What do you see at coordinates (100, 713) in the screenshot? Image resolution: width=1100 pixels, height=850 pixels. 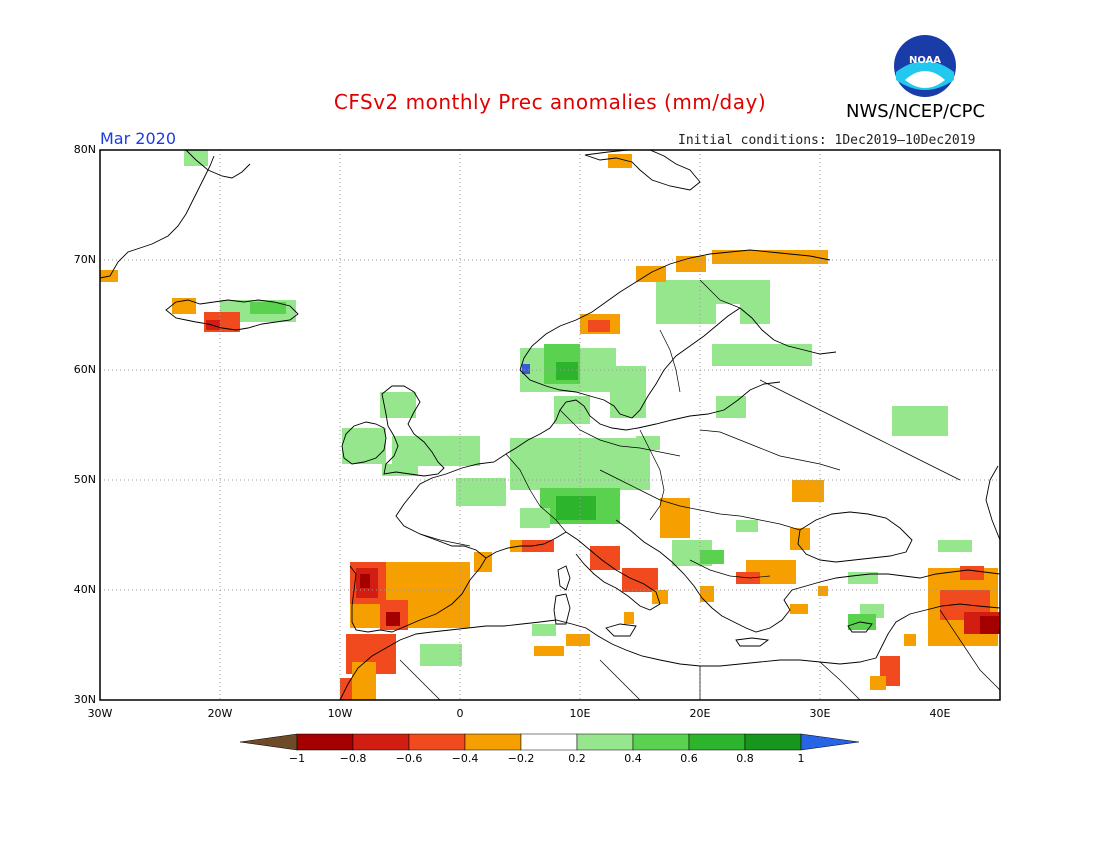 I see `longitude-label: 30W` at bounding box center [100, 713].